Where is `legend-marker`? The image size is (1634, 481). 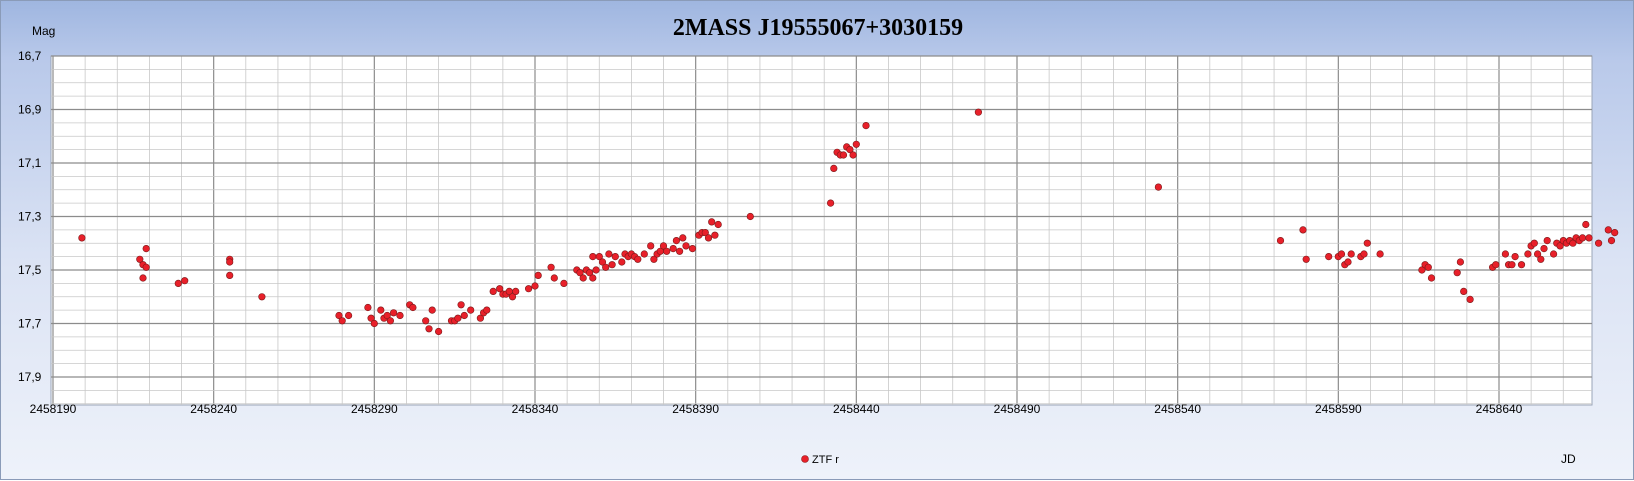 legend-marker is located at coordinates (805, 459).